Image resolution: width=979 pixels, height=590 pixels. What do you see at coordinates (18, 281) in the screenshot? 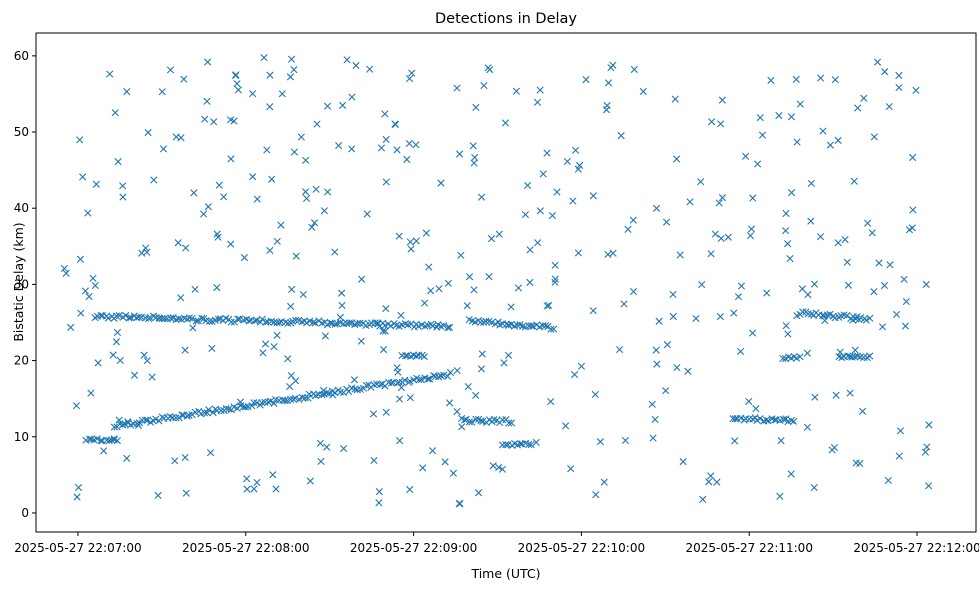
I see `y-axis-label: Bistatic Delay (km)` at bounding box center [18, 281].